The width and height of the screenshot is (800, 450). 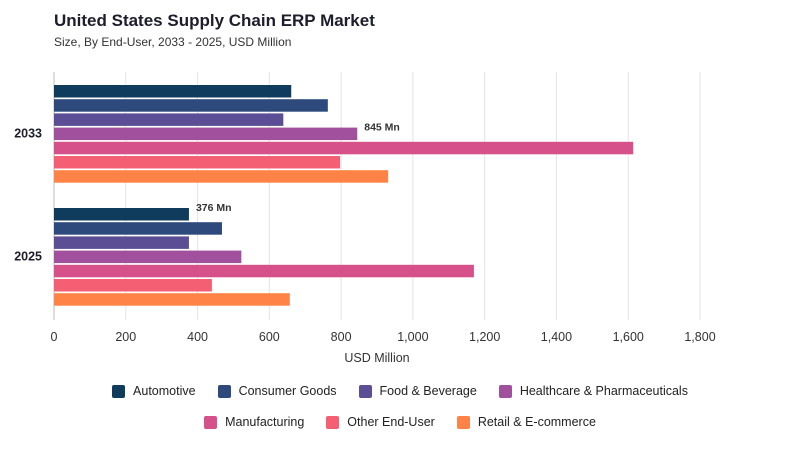 I want to click on legend-item: Retail & E-commerce, so click(x=526, y=422).